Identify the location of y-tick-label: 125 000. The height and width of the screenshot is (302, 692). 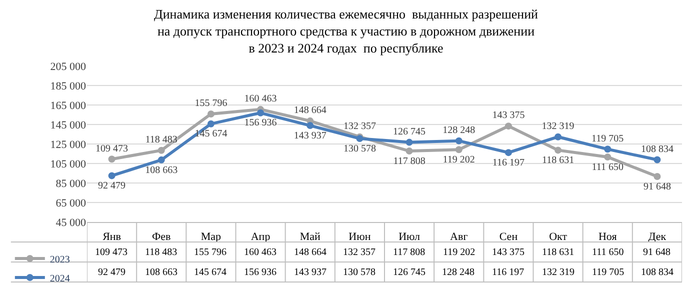
(68, 144).